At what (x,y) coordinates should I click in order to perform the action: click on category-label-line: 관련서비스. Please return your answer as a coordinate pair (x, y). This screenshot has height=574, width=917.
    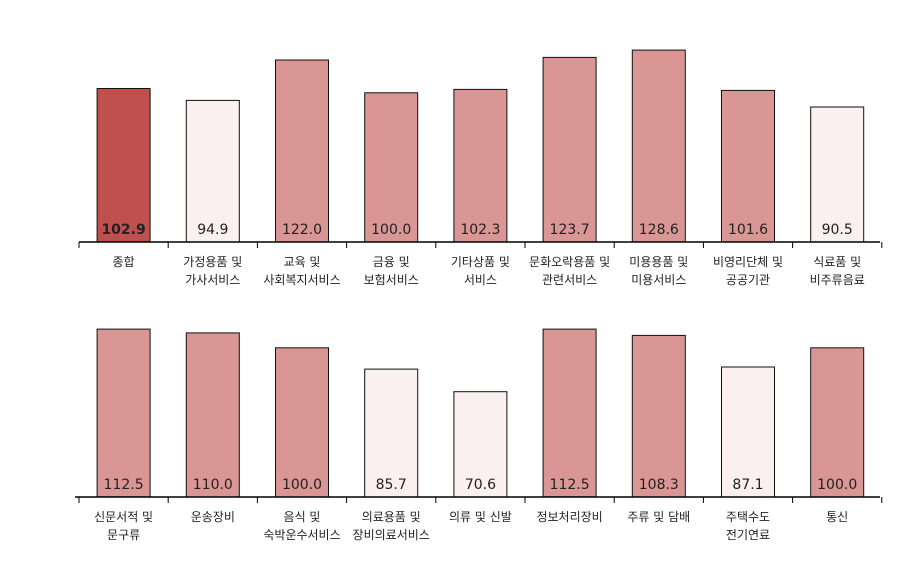
    Looking at the image, I should click on (569, 280).